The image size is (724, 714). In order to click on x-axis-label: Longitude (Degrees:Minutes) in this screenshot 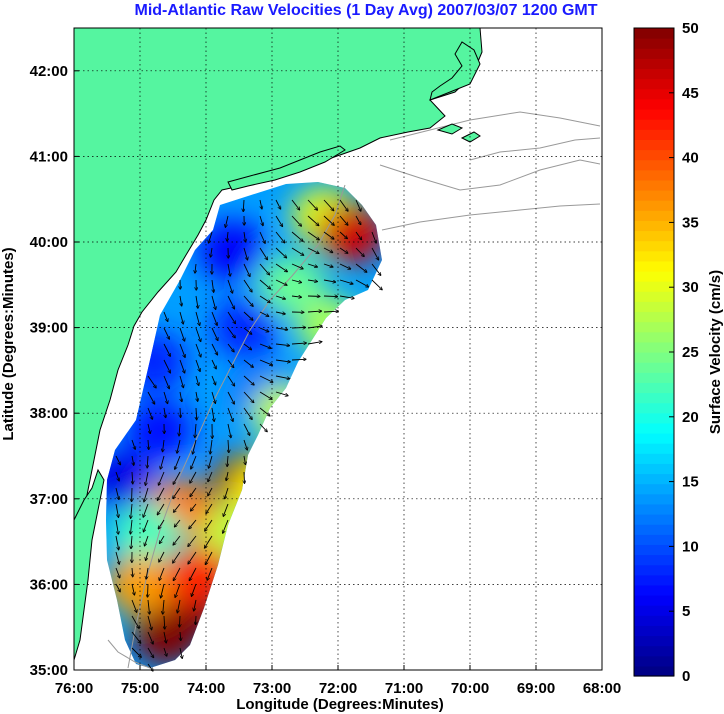, I will do `click(340, 704)`.